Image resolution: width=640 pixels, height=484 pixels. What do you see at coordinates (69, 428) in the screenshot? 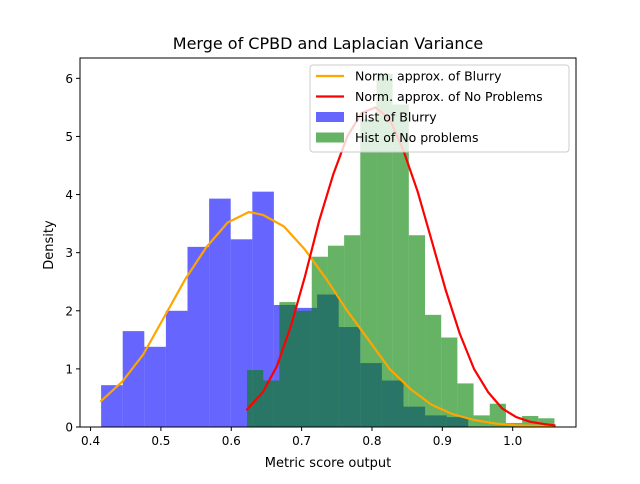
I see `y-tick-label: 0` at bounding box center [69, 428].